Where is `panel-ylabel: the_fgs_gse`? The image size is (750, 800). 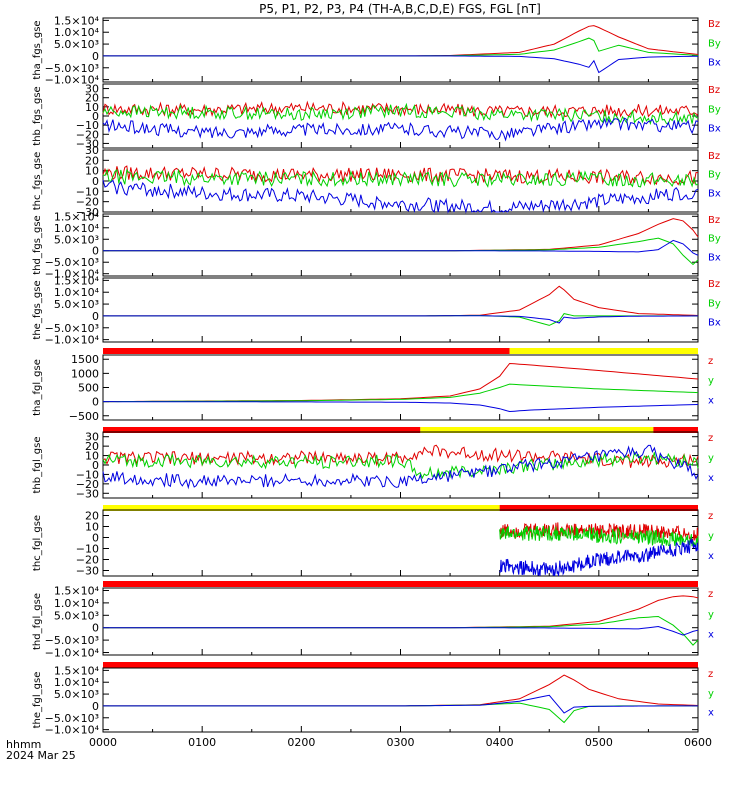
panel-ylabel: the_fgs_gse is located at coordinates (37, 309).